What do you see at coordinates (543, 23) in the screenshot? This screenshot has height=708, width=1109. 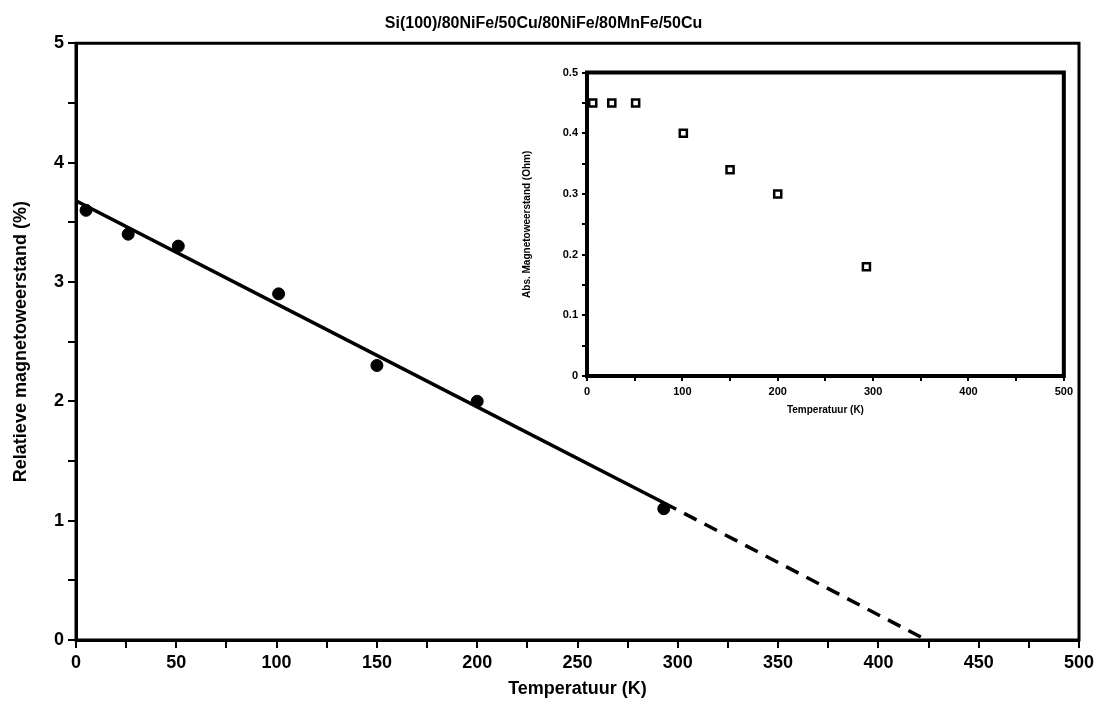 I see `chart-title: Si(100)/80NiFe/50Cu/80NiFe/80MnFe/50Cu` at bounding box center [543, 23].